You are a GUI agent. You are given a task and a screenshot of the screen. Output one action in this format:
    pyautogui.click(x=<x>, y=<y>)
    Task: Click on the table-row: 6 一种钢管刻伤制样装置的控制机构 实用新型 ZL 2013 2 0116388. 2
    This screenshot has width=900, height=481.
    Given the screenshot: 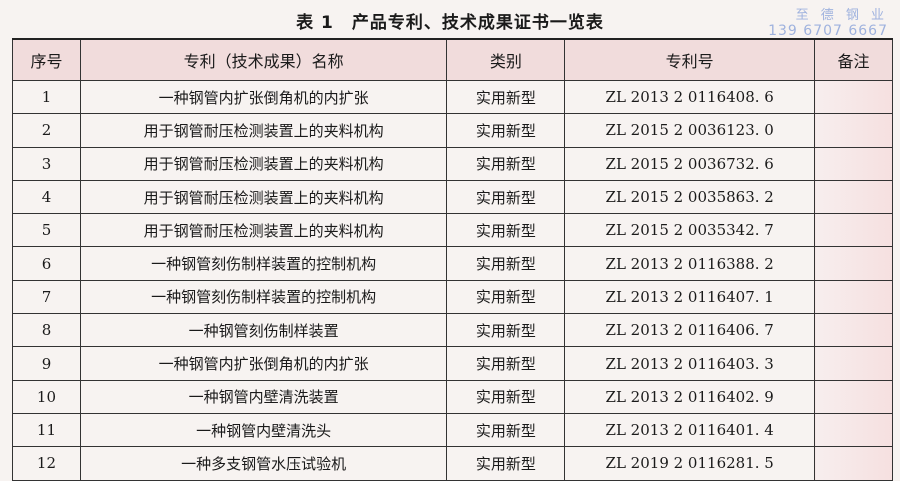 What is the action you would take?
    pyautogui.click(x=452, y=263)
    